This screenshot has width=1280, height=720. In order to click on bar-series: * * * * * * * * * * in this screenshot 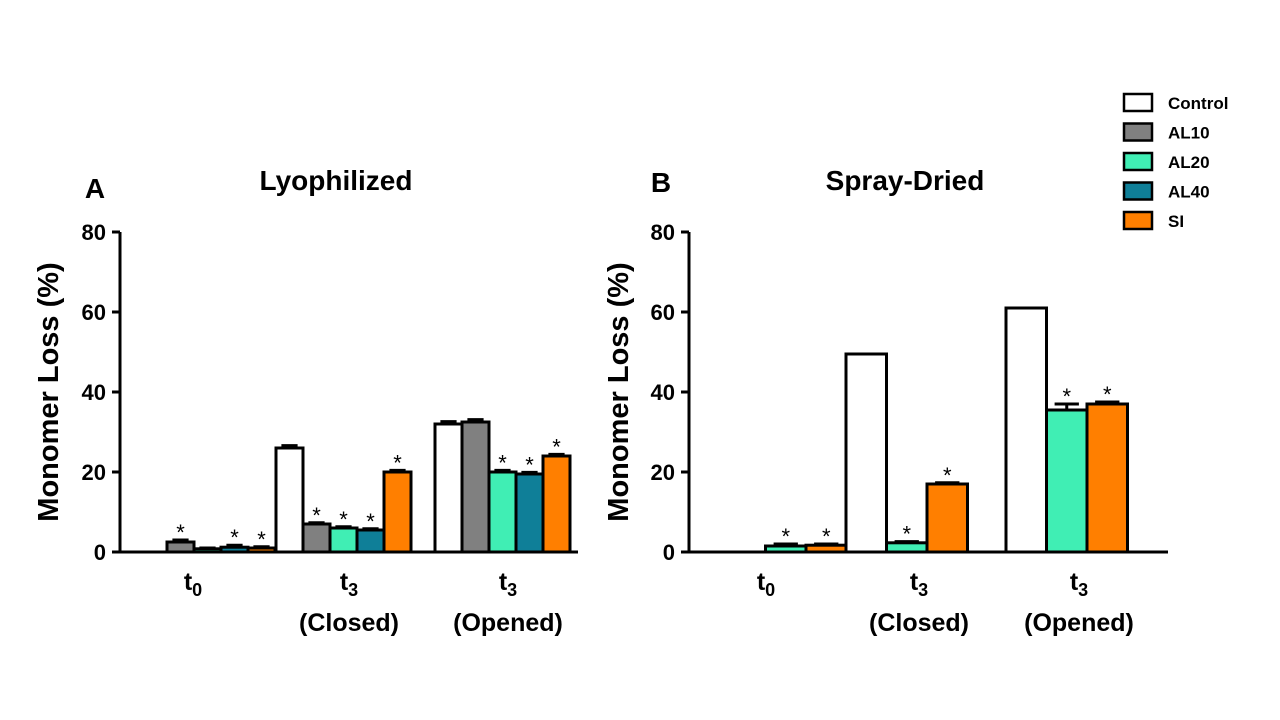, I will do `click(368, 486)`.